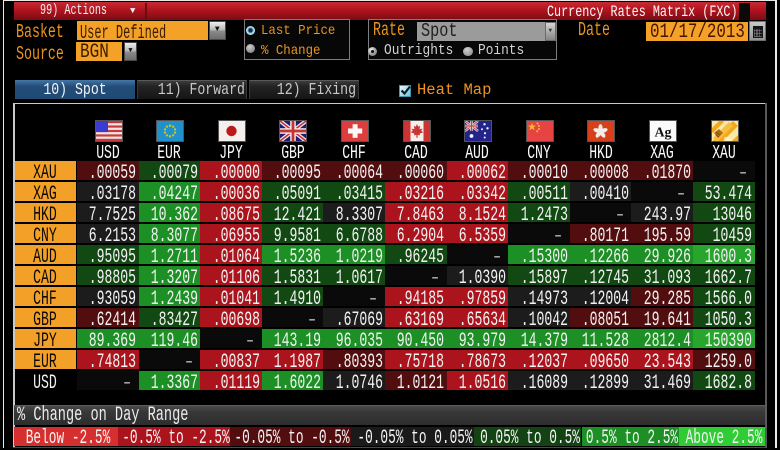 Image resolution: width=780 pixels, height=450 pixels. What do you see at coordinates (662, 133) in the screenshot?
I see `svg-text: Ag` at bounding box center [662, 133].